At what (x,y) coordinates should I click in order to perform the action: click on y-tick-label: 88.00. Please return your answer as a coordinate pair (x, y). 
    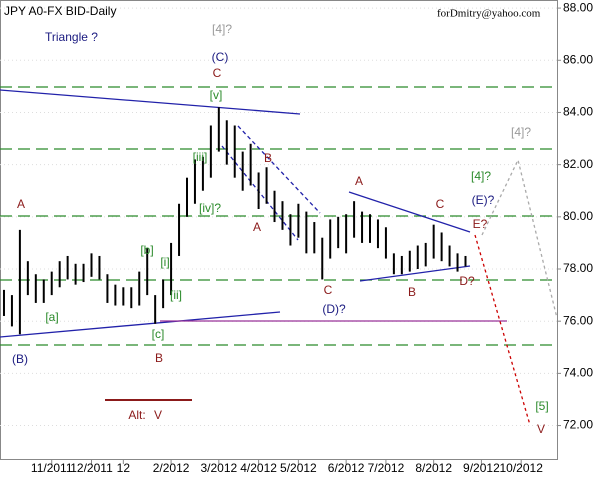
    Looking at the image, I should click on (578, 7).